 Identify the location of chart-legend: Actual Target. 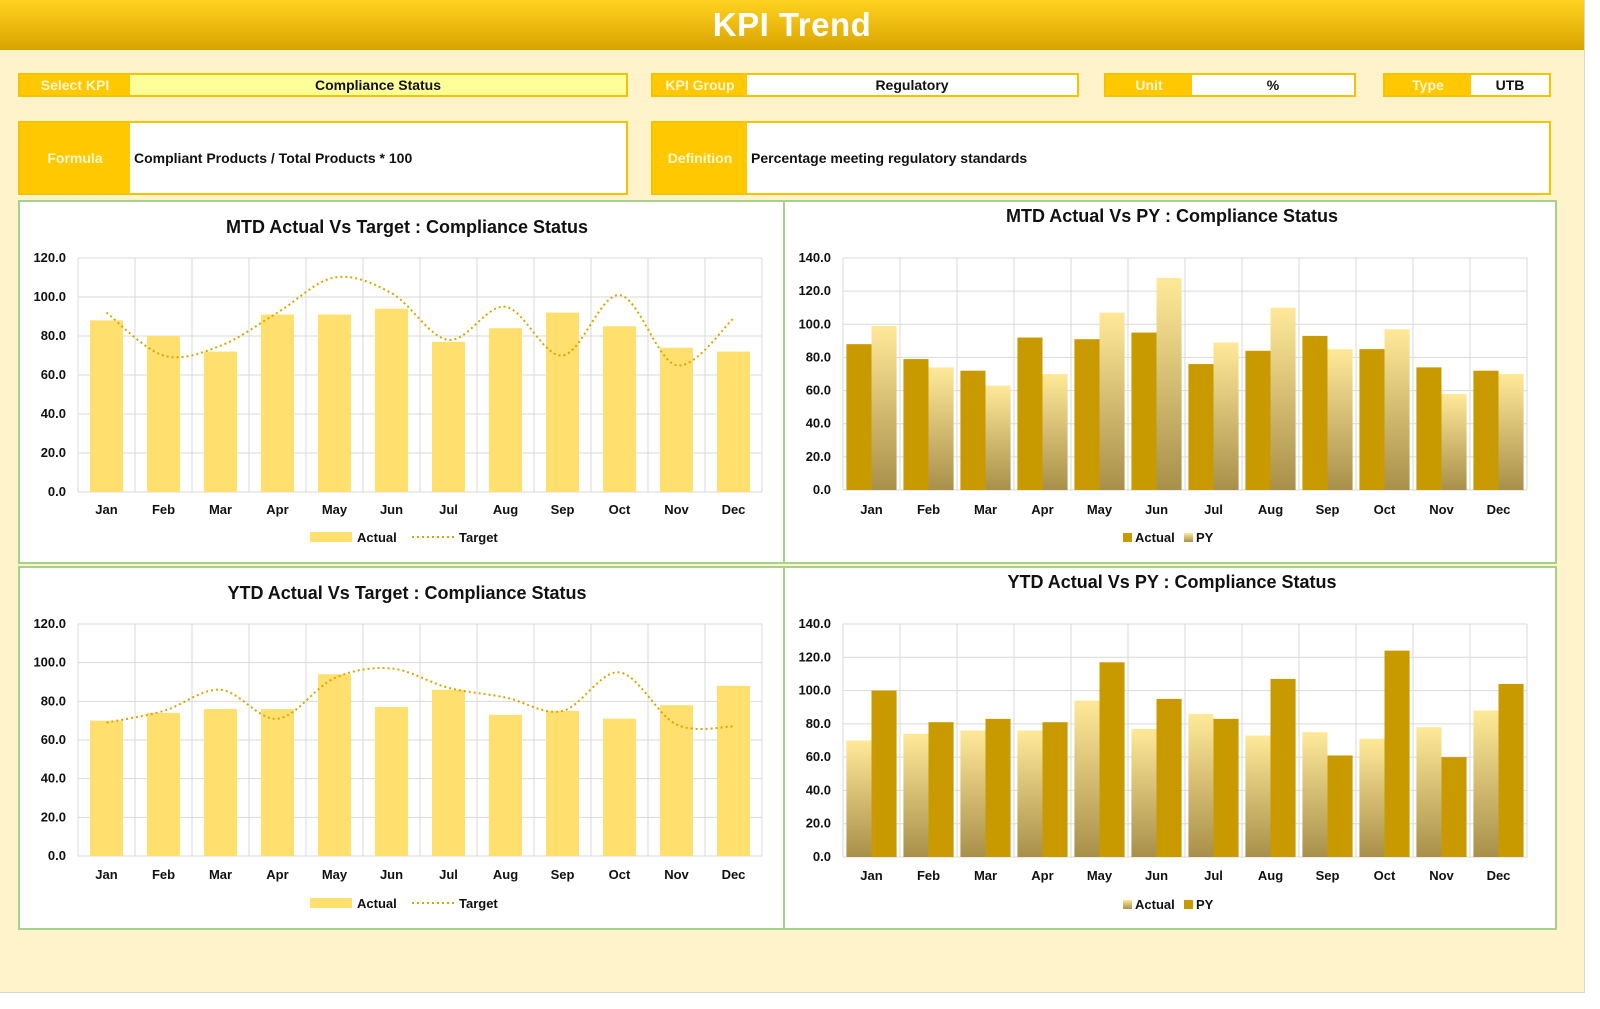
(404, 903).